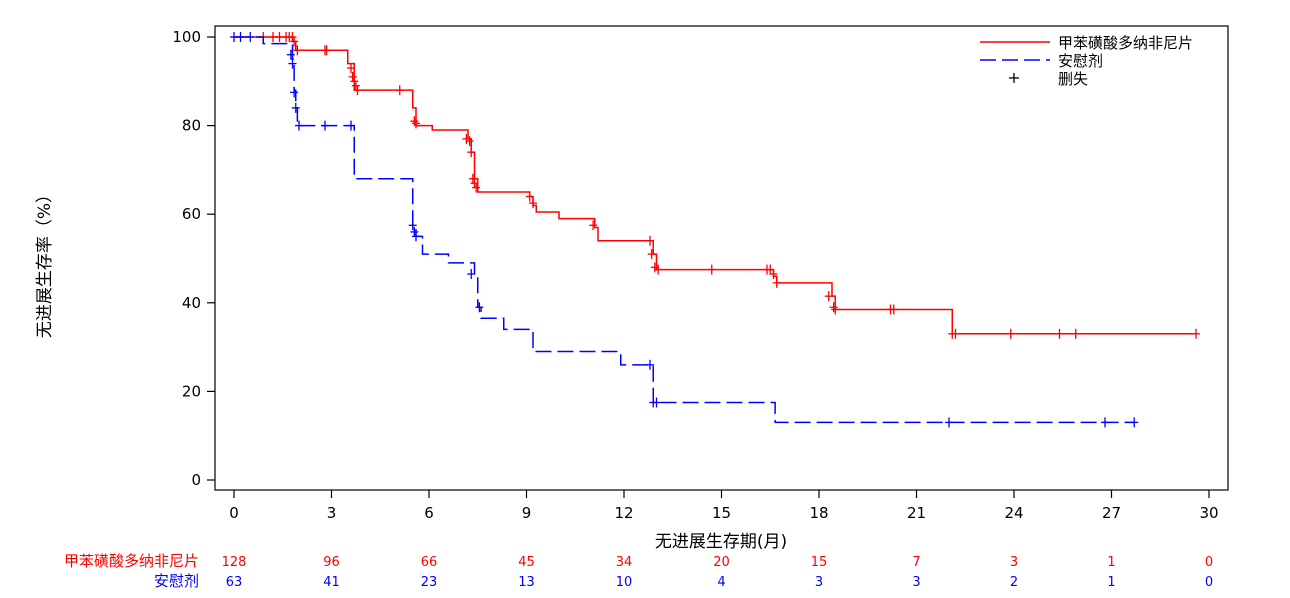  I want to click on risk-value-0-4: 34, so click(624, 562).